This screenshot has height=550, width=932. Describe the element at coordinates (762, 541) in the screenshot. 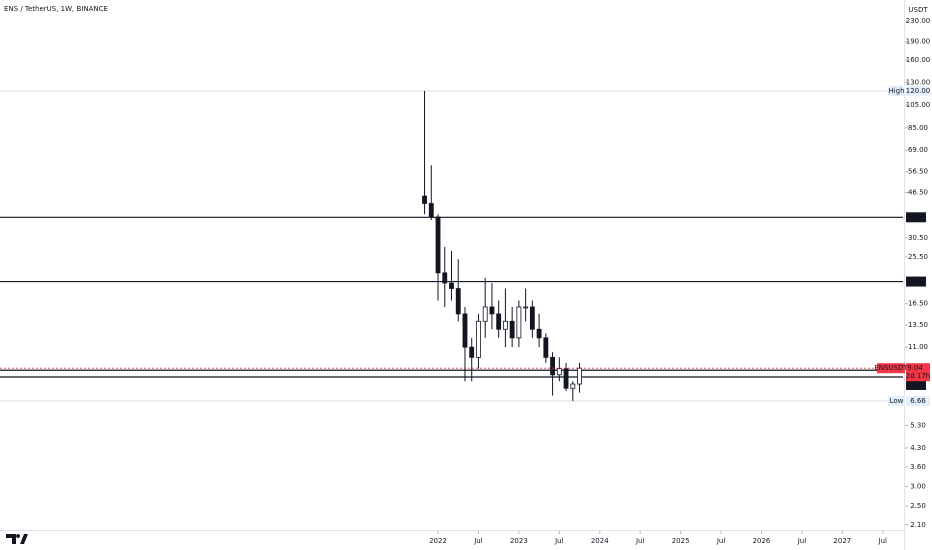

I see `x-tick-label: 2026` at that location.